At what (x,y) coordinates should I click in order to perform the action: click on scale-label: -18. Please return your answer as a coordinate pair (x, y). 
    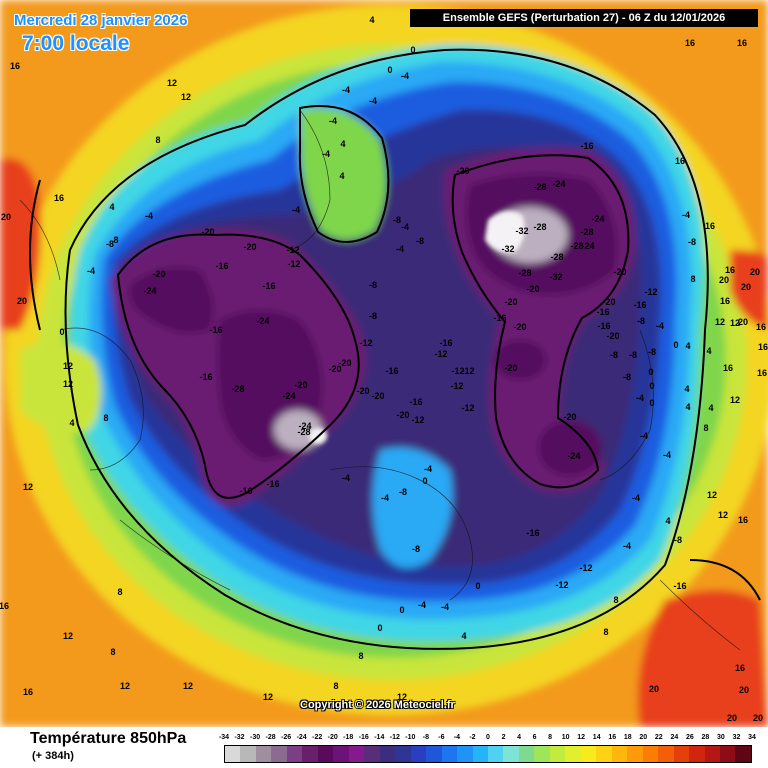
    Looking at the image, I should click on (348, 737).